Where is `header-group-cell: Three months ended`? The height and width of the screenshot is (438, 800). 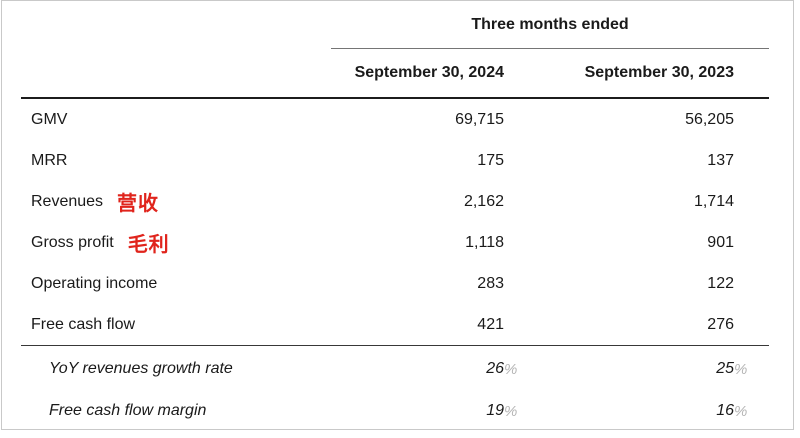
header-group-cell: Three months ended is located at coordinates (550, 25).